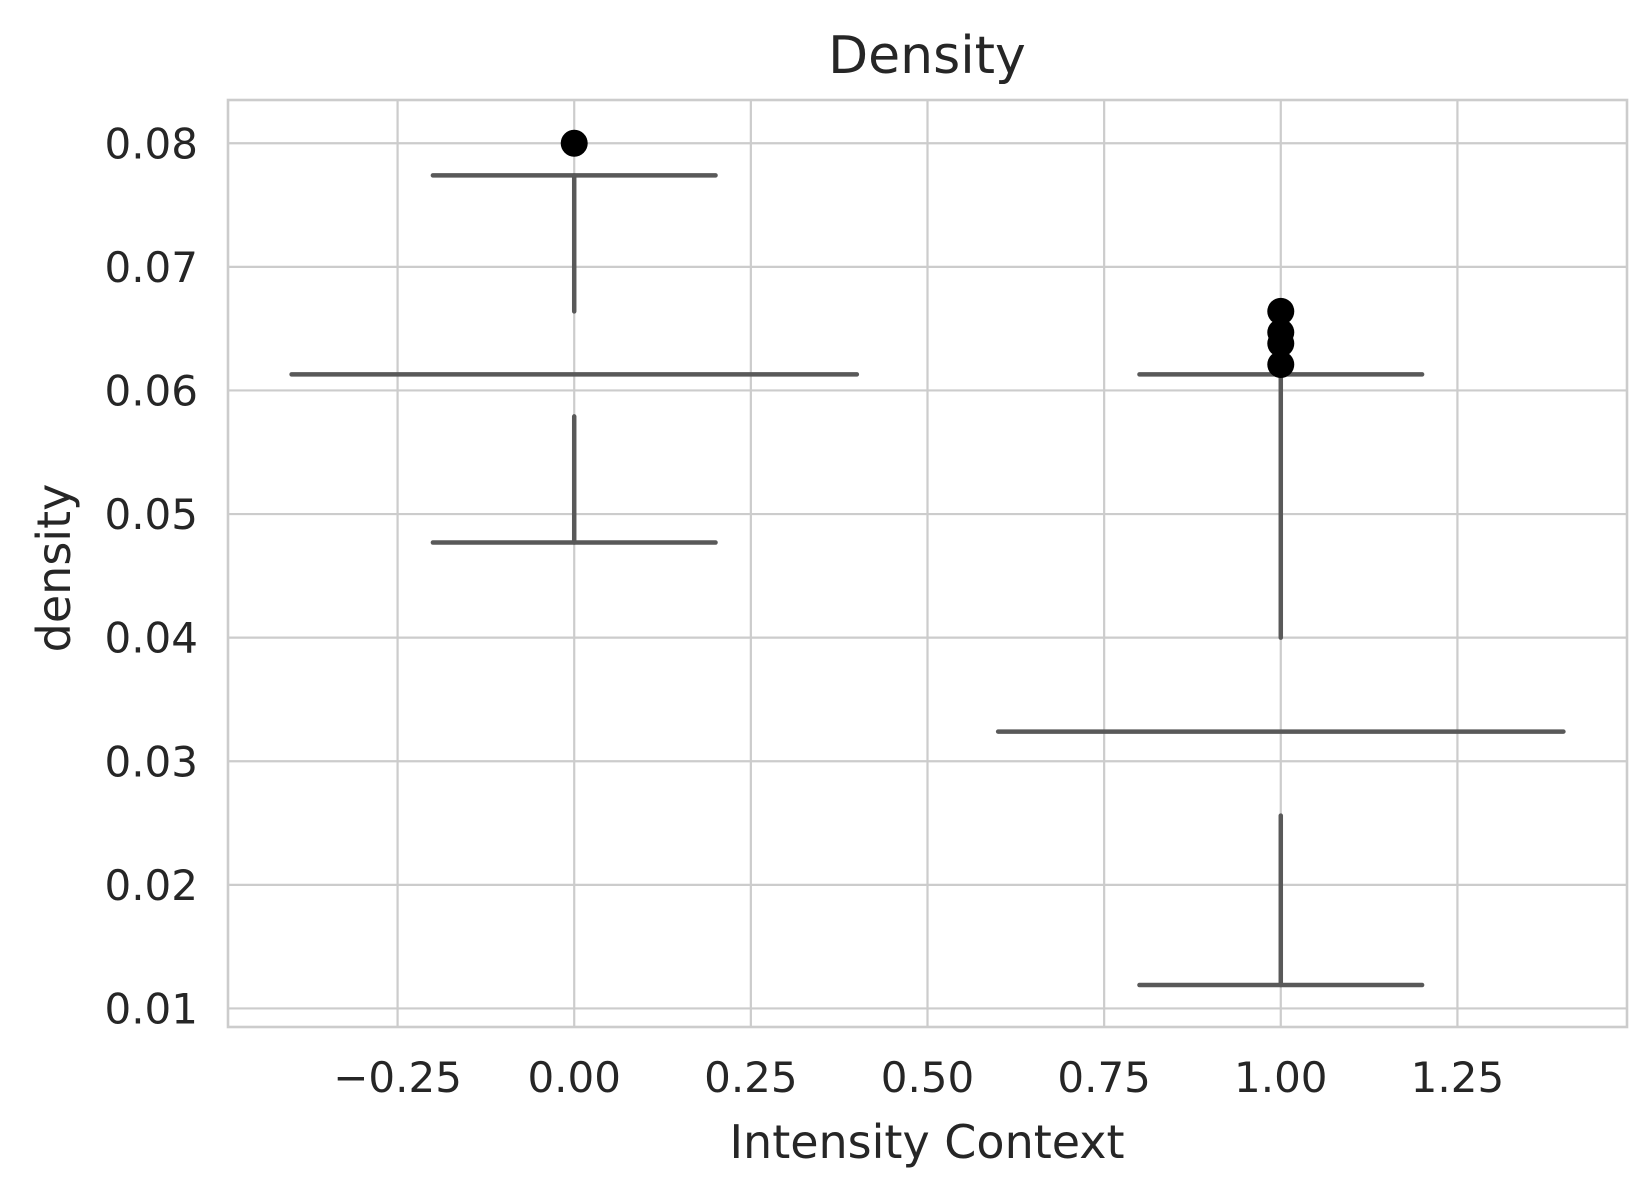 The width and height of the screenshot is (1650, 1196). I want to click on y-tick-label: 0.03, so click(151, 761).